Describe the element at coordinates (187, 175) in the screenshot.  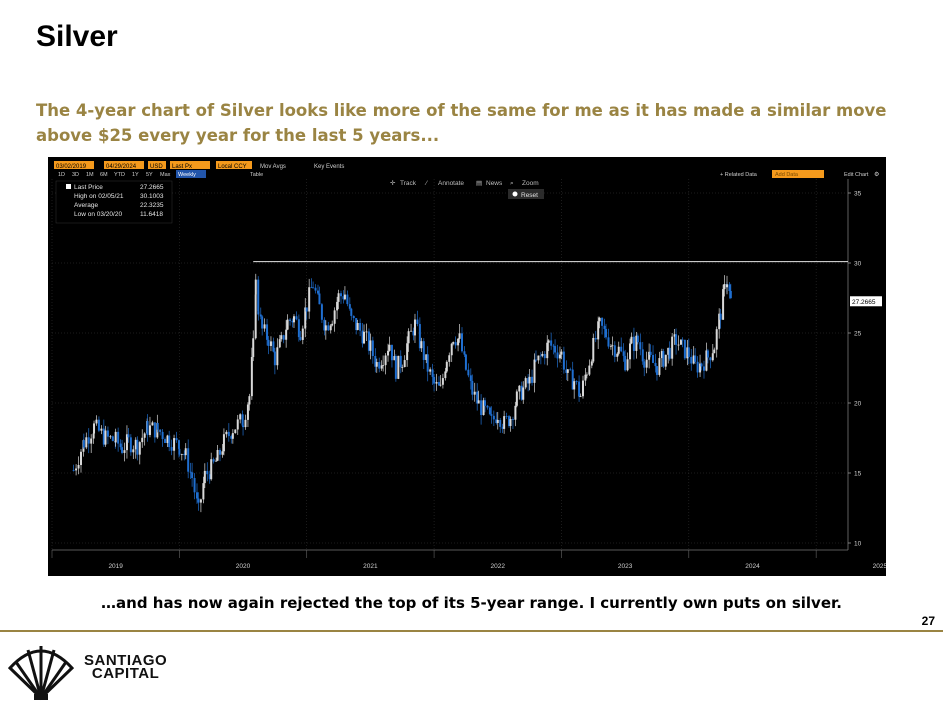
I see `frequency-text: Weekly` at that location.